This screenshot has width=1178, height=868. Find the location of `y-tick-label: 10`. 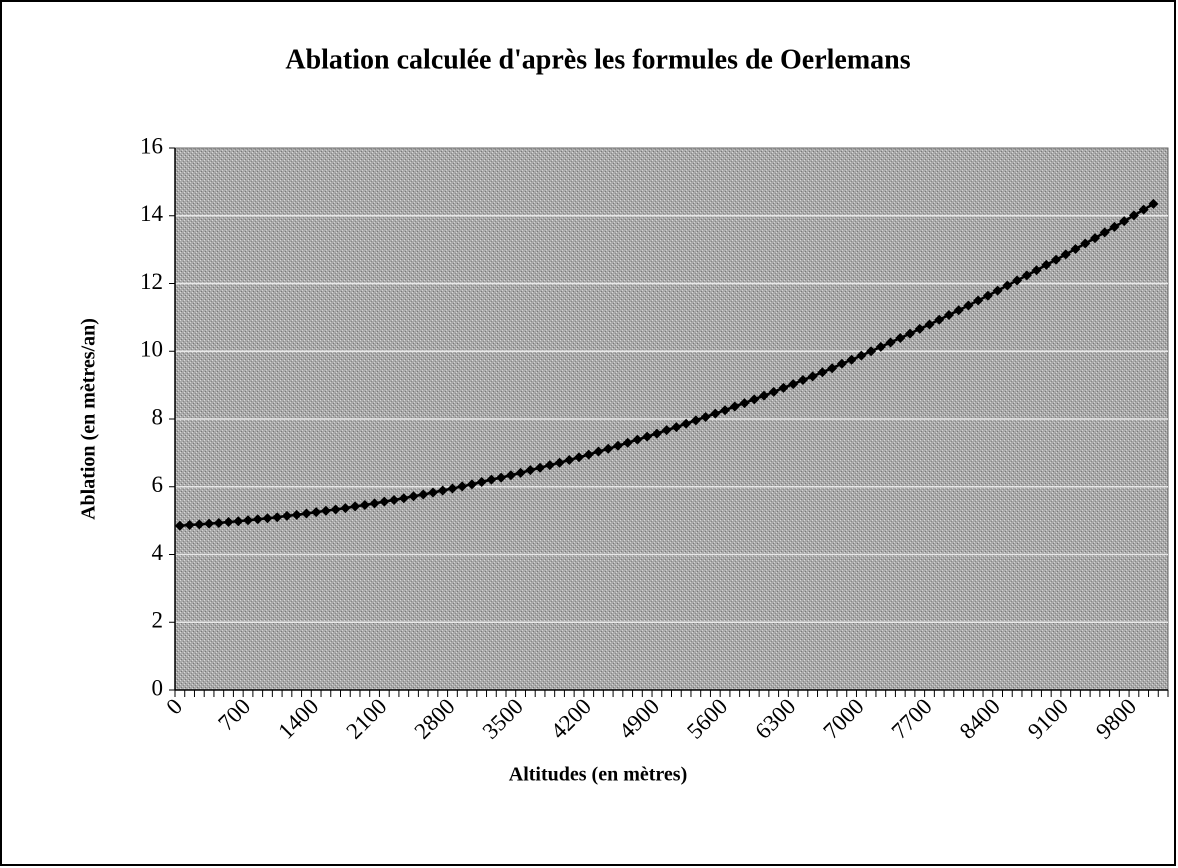

y-tick-label: 10 is located at coordinates (151, 349).